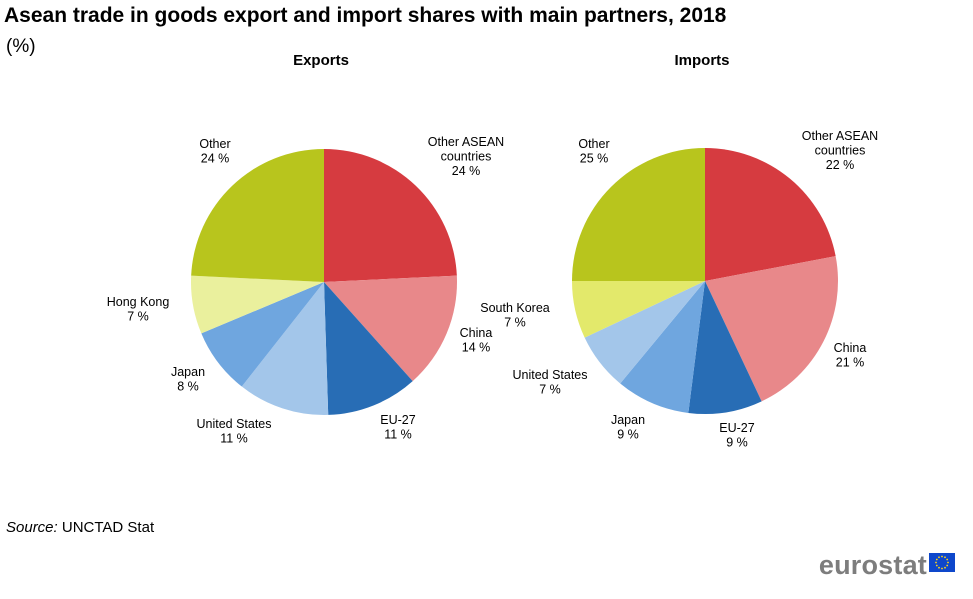 This screenshot has height=599, width=973. Describe the element at coordinates (257, 215) in the screenshot. I see `exports-slice-other` at that location.